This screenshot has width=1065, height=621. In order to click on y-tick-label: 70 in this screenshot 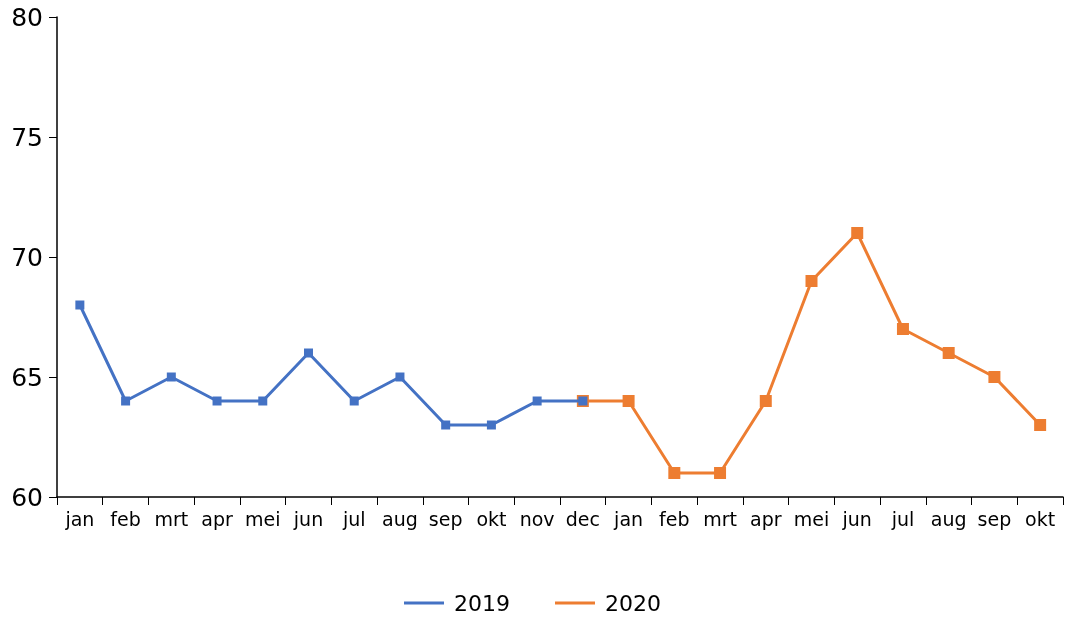, I will do `click(27, 257)`.